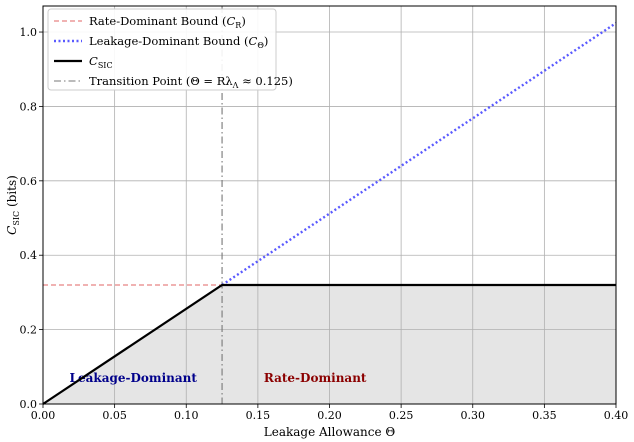  What do you see at coordinates (178, 42) in the screenshot?
I see `legend-label-leak: Leakage-Dominant Bound (CΘ)` at bounding box center [178, 42].